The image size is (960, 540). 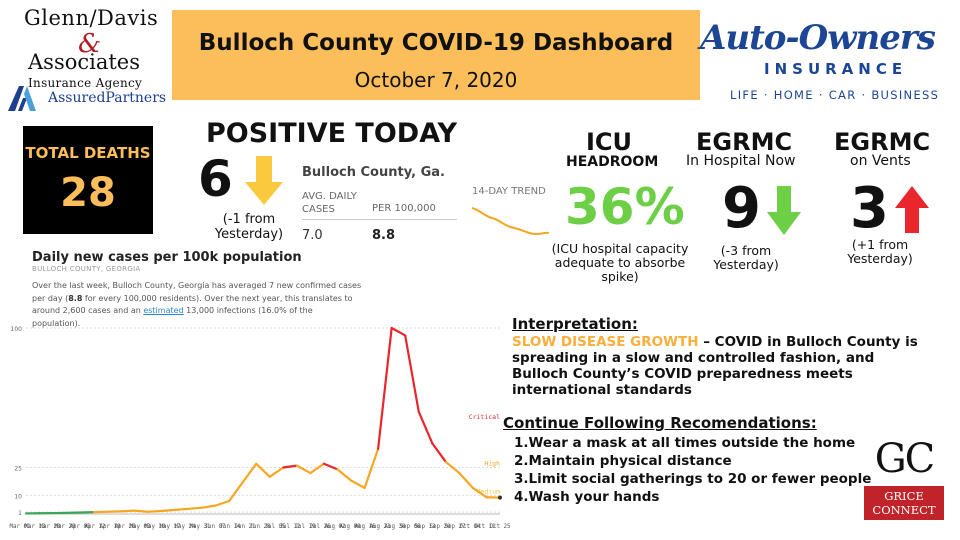 I want to click on y-tick-label: 1, so click(x=20, y=513).